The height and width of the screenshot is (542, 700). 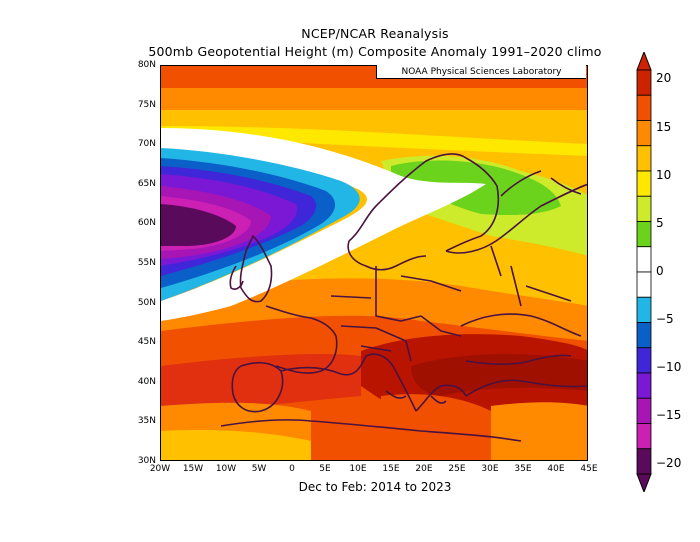 What do you see at coordinates (664, 78) in the screenshot?
I see `colorbar-label: 20` at bounding box center [664, 78].